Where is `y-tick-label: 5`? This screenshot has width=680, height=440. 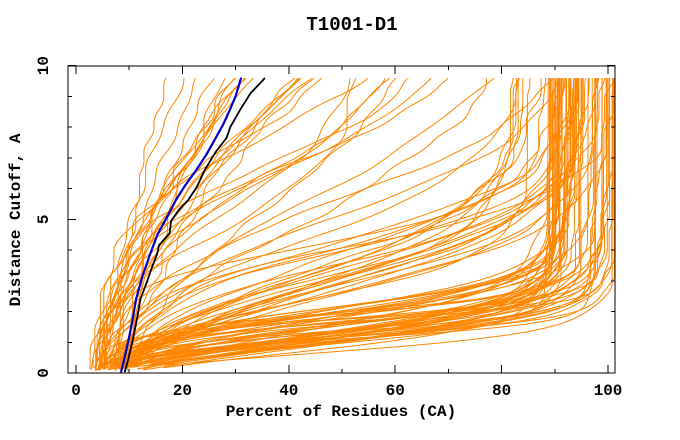 y-tick-label: 5 is located at coordinates (44, 219).